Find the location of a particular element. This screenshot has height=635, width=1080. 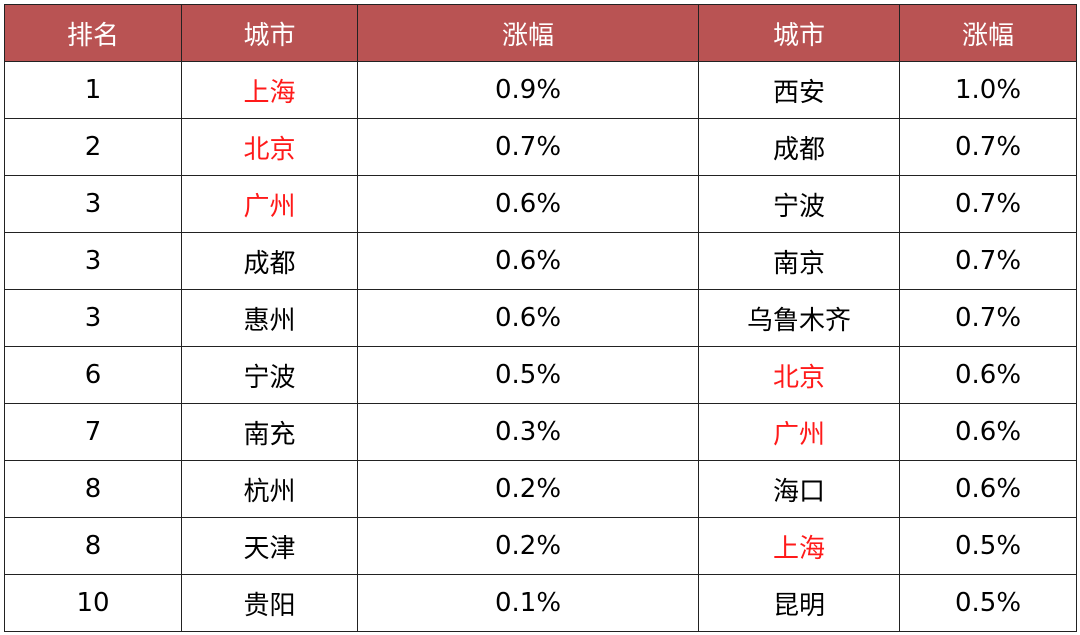

table-row: 7 南充 0.3% 广州 0.6% is located at coordinates (540, 432).